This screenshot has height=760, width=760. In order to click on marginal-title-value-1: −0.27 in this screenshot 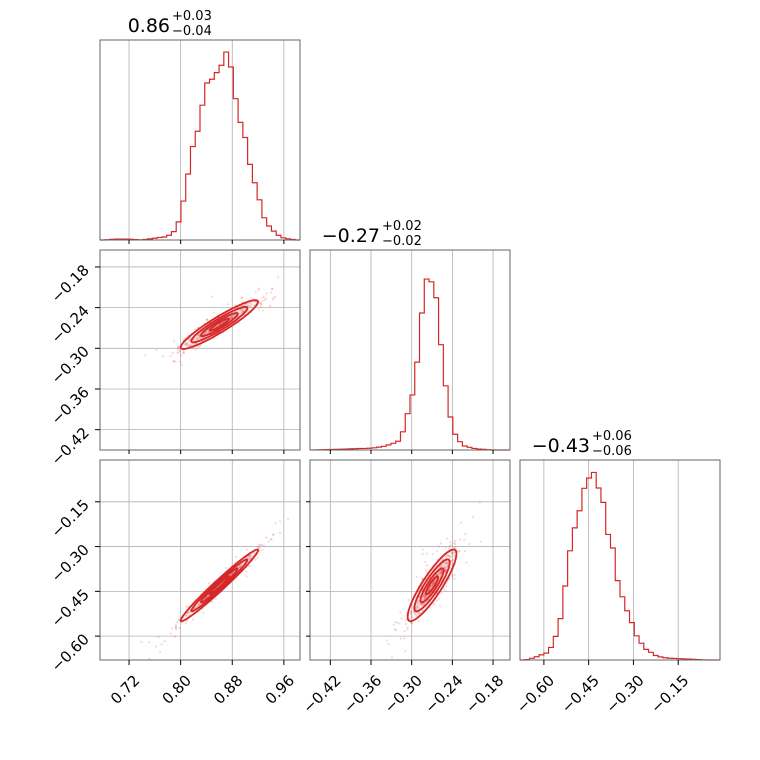, I will do `click(351, 236)`.